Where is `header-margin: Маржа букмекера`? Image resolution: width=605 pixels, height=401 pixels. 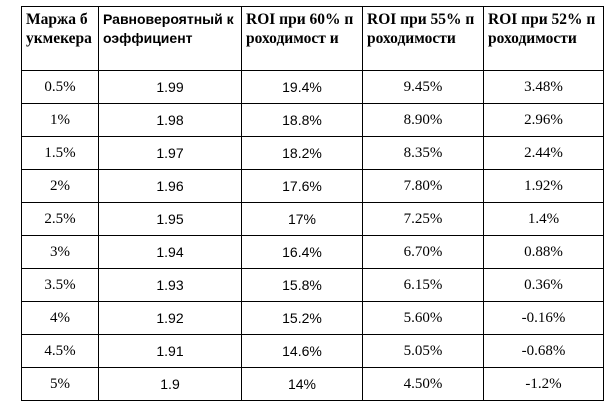
header-margin: Маржа букмекера is located at coordinates (60, 38).